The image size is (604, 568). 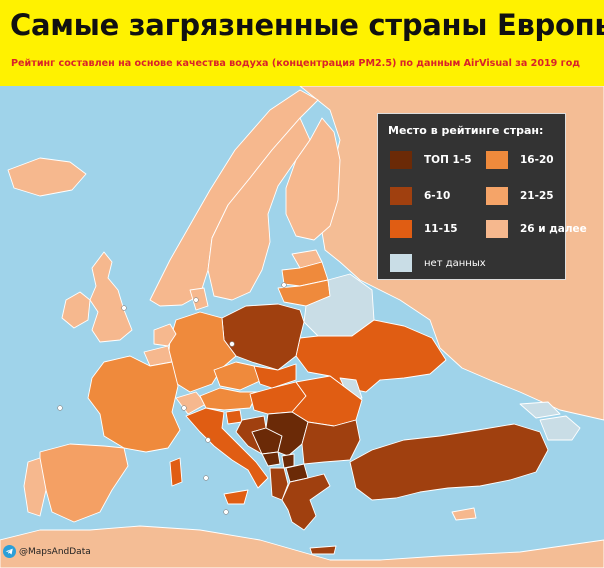 I want to click on country-sweden, so click(x=259, y=209).